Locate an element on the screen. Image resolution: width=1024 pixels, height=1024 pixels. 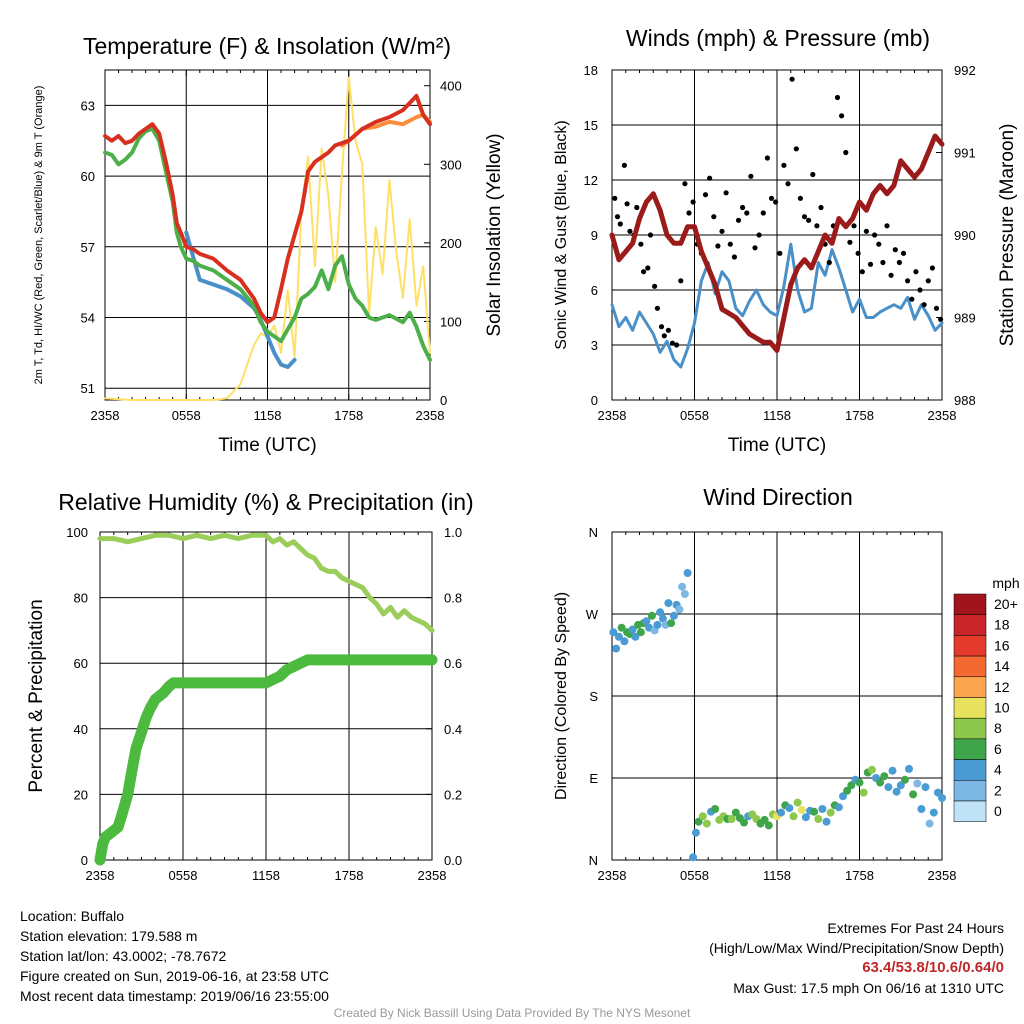
series-line-sonic-wind is located at coordinates (777, 305).